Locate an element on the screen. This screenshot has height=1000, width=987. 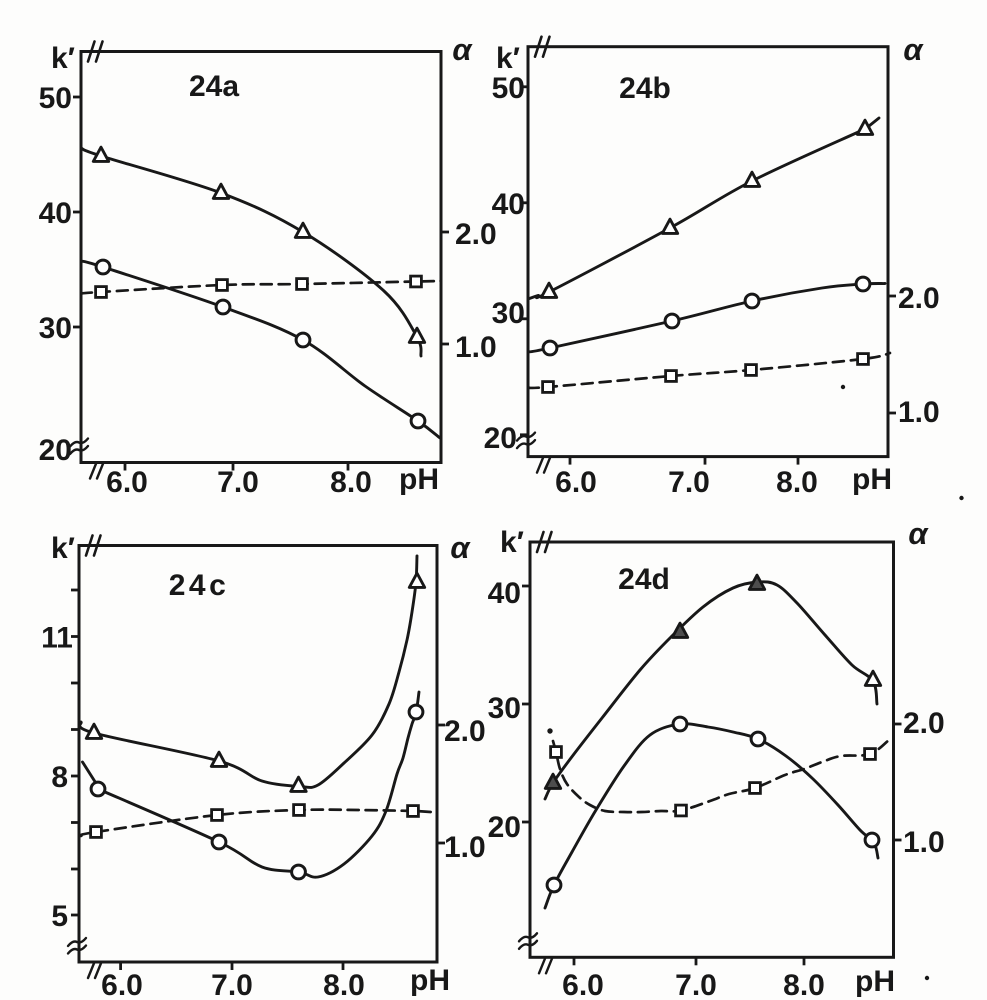
svg-text: 24a is located at coordinates (214, 86).